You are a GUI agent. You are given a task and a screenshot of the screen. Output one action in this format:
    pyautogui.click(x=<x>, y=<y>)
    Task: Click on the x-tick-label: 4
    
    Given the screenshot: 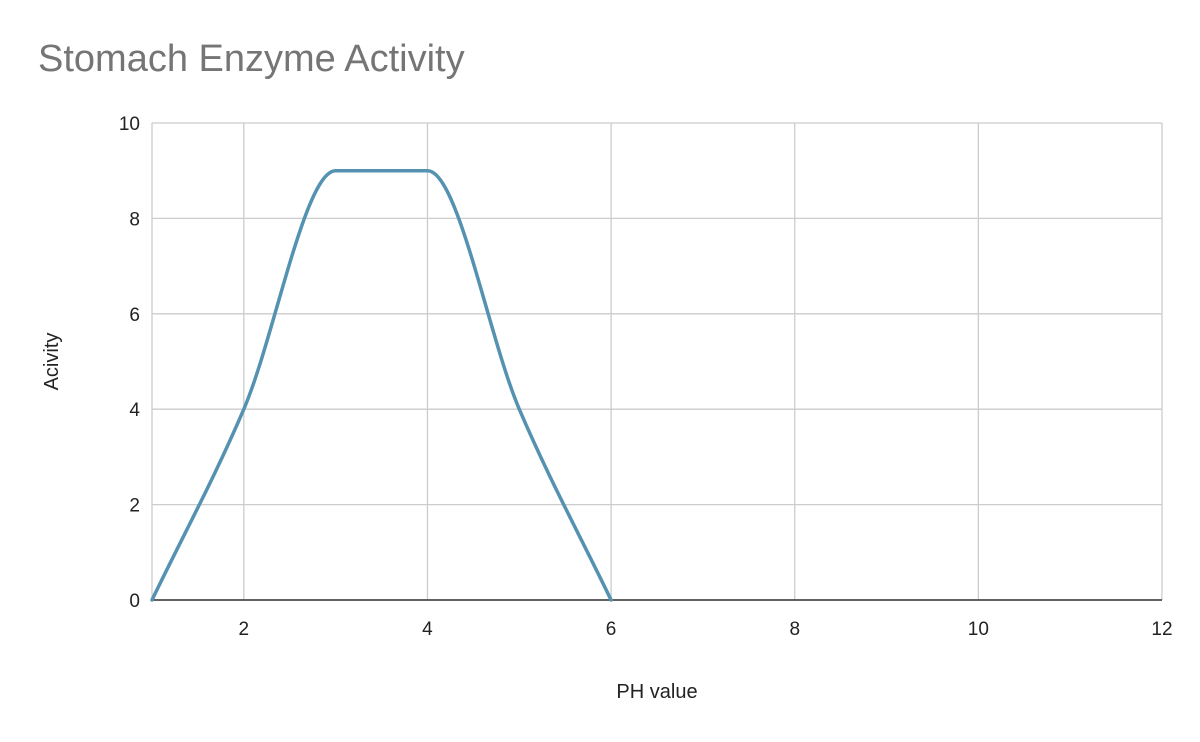 What is the action you would take?
    pyautogui.click(x=427, y=629)
    